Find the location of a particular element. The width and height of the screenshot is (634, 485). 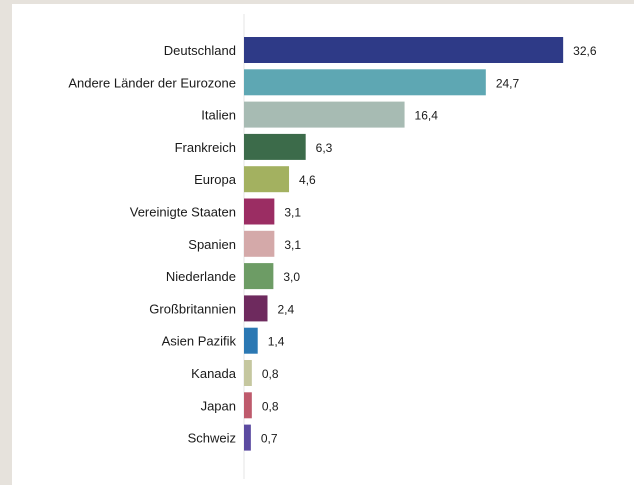

value-label: 16,4 is located at coordinates (427, 116).